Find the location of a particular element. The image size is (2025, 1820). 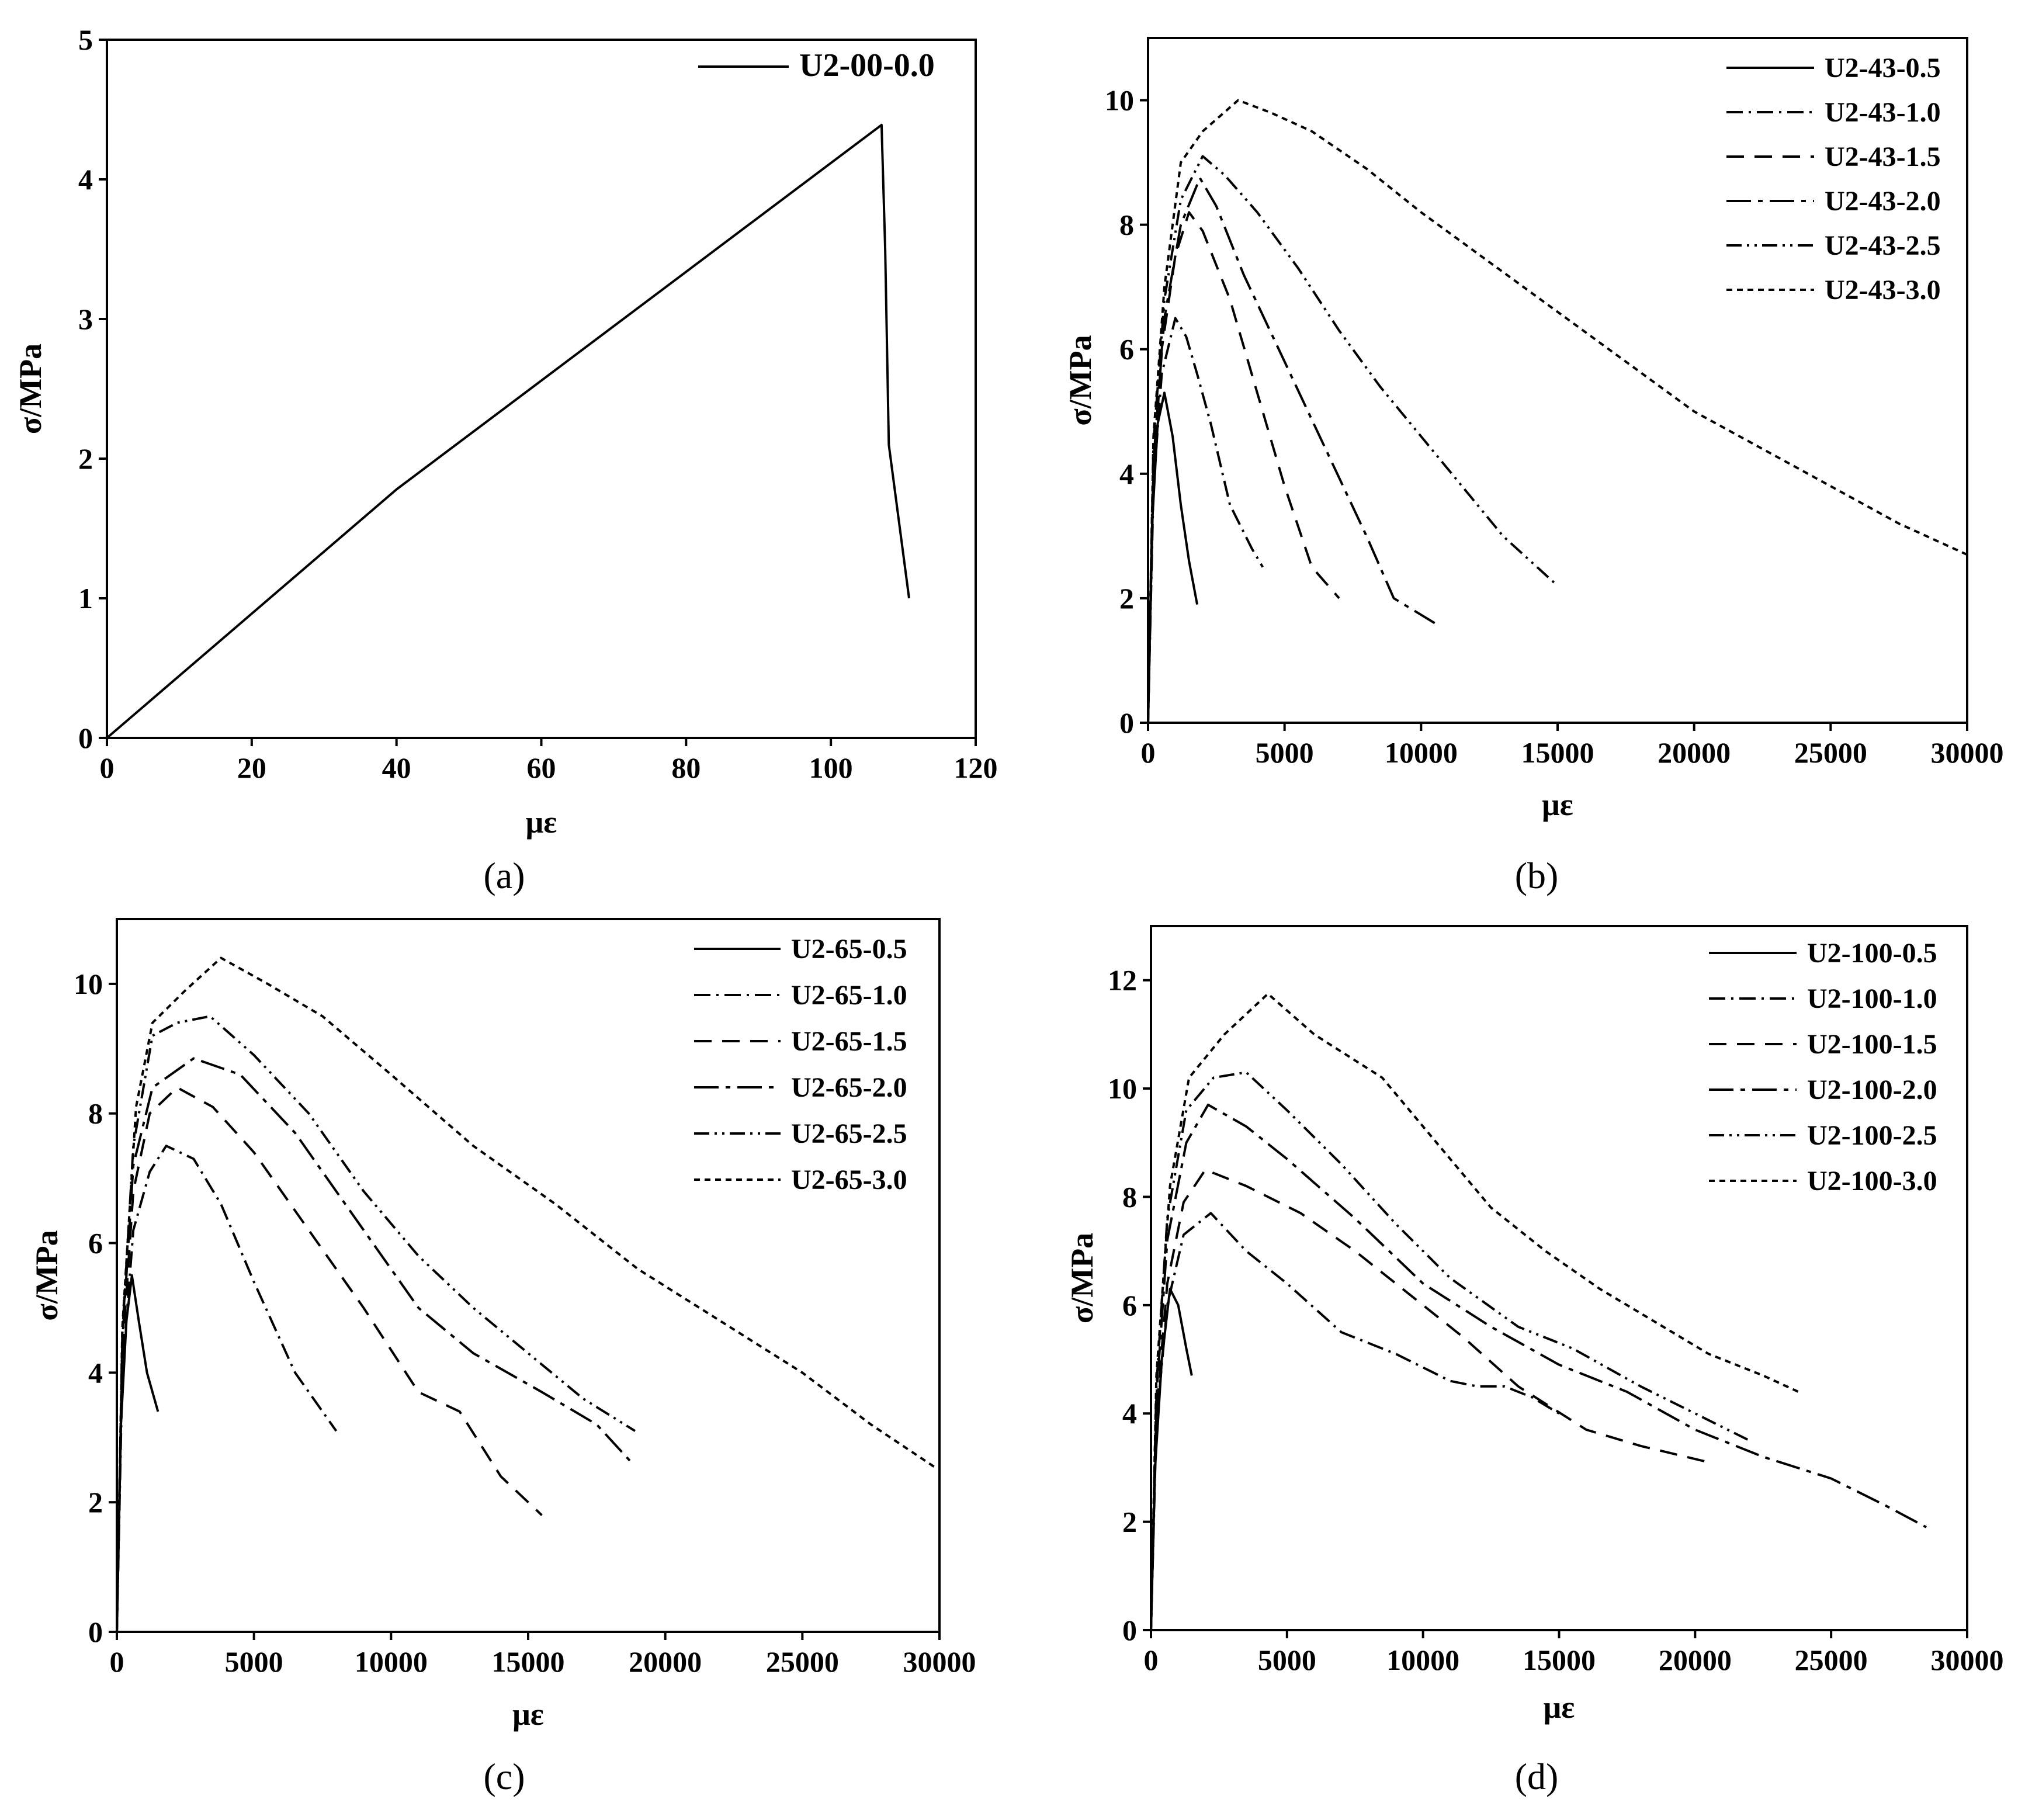

y-tick-label: 1 is located at coordinates (86, 598).